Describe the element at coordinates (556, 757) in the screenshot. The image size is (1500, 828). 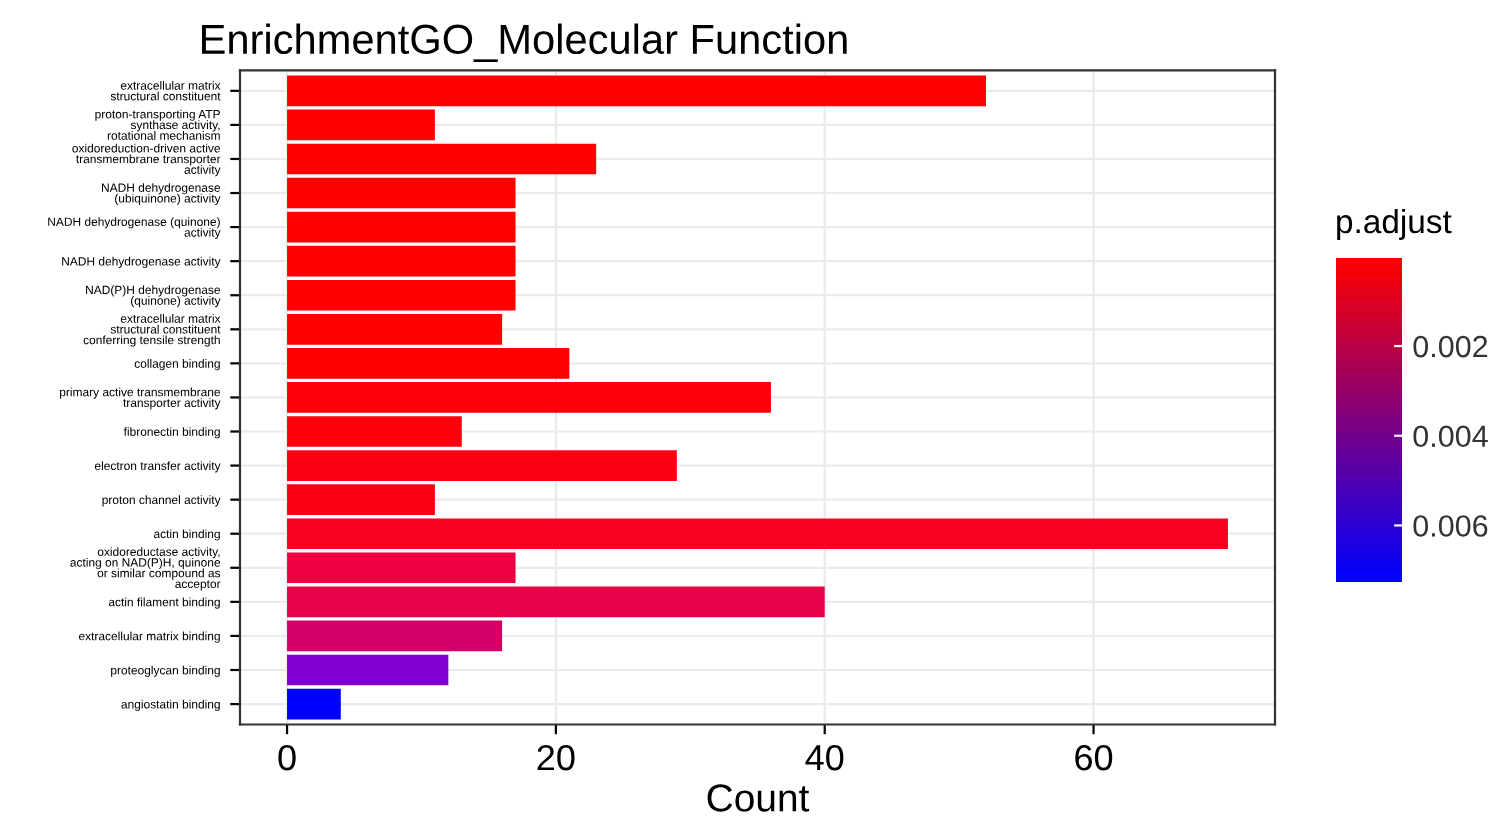
I see `x-tick-label: 20` at that location.